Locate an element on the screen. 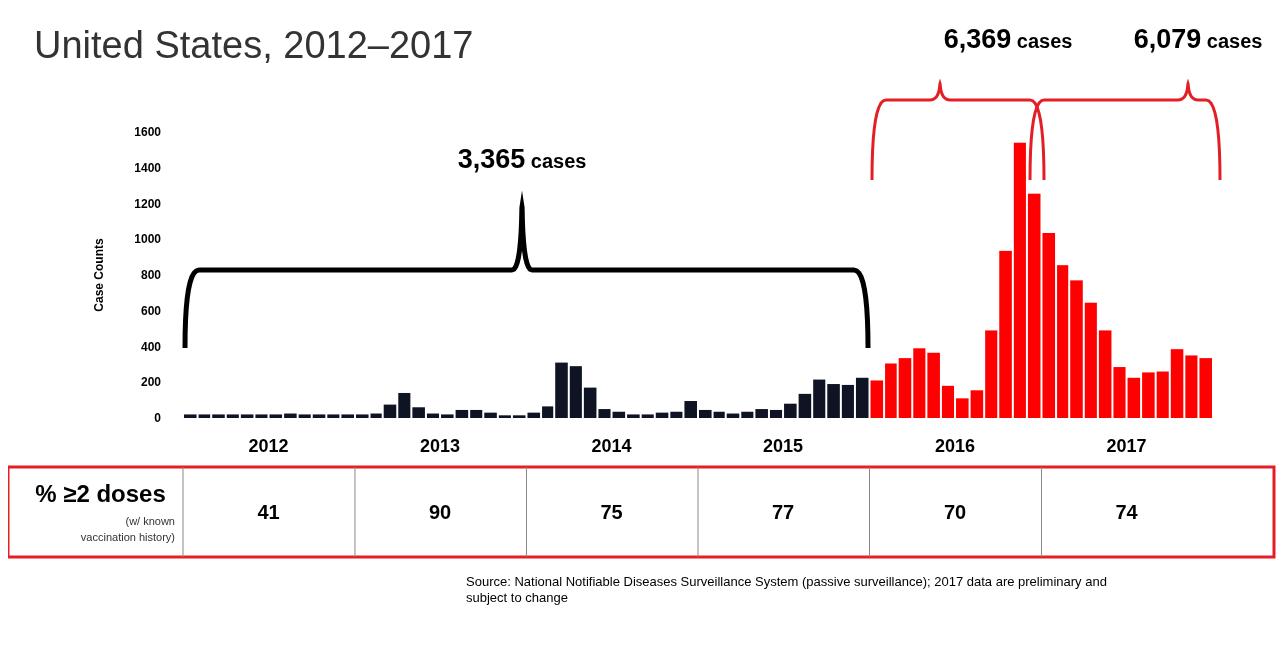 This screenshot has height=646, width=1286. y-tick-label: 1600 is located at coordinates (148, 132).